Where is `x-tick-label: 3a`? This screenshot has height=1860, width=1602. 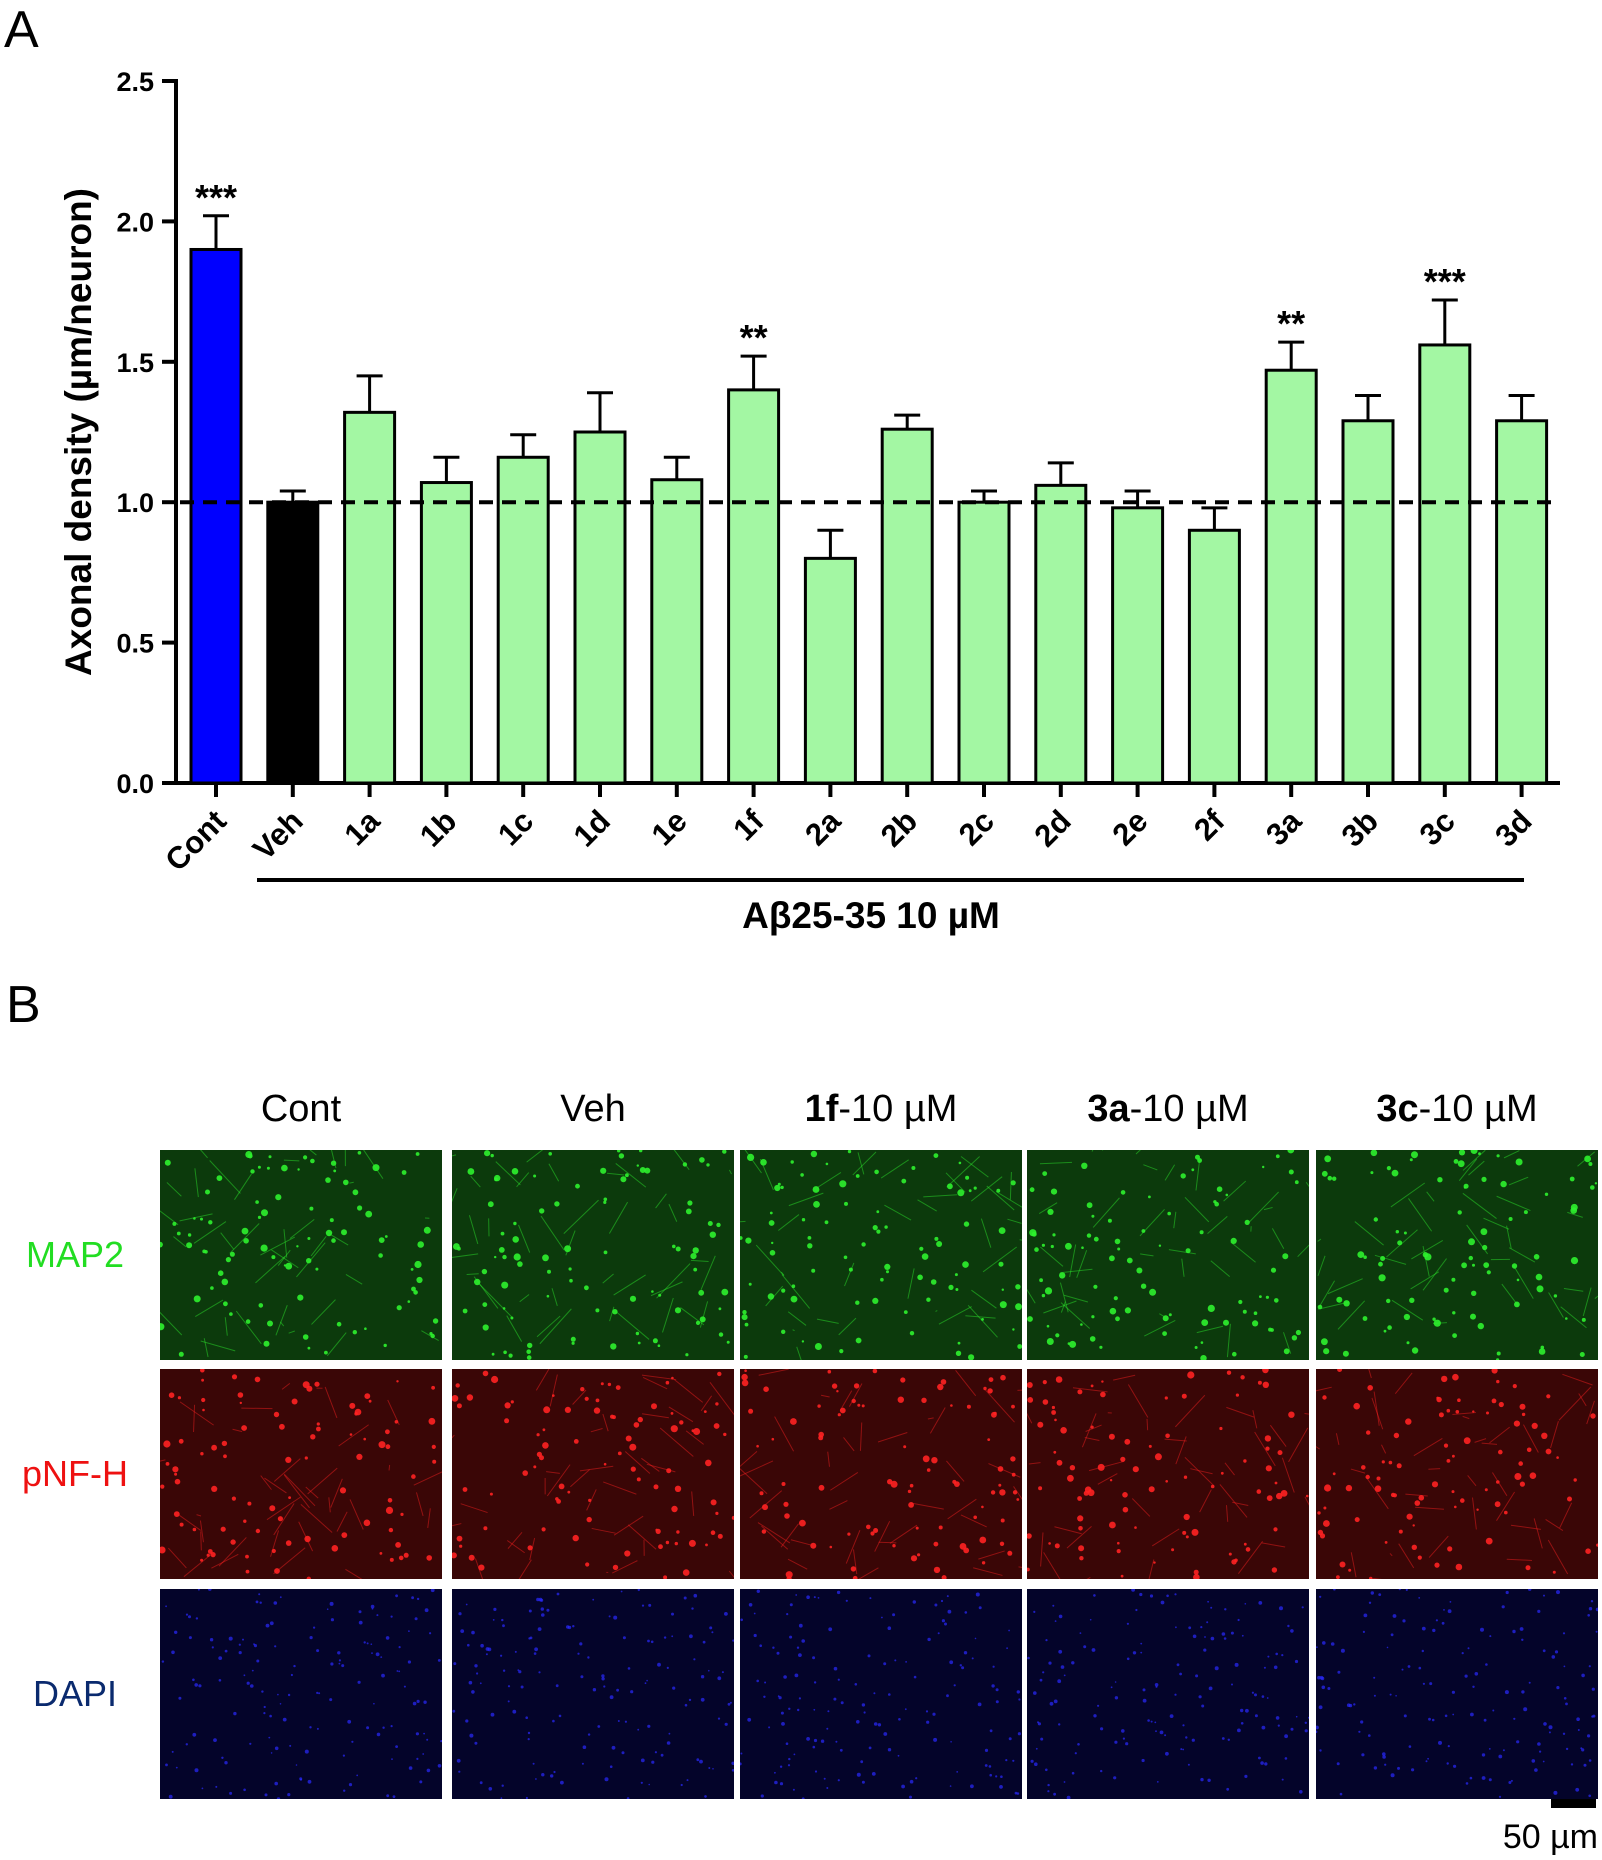 x-tick-label: 3a is located at coordinates (1284, 828).